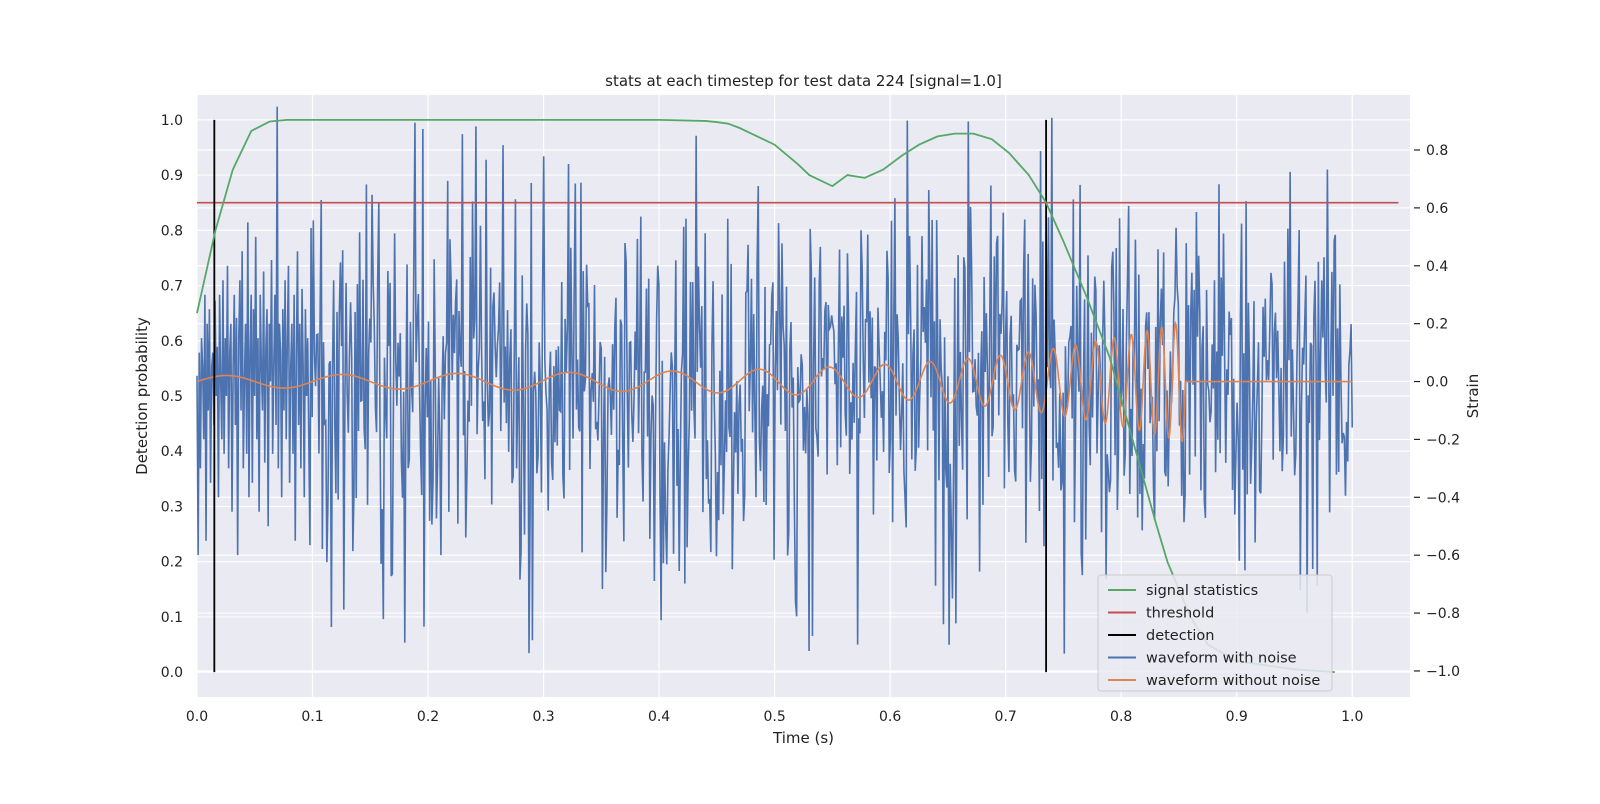  What do you see at coordinates (172, 121) in the screenshot?
I see `y-left-tick-label: 1.0` at bounding box center [172, 121].